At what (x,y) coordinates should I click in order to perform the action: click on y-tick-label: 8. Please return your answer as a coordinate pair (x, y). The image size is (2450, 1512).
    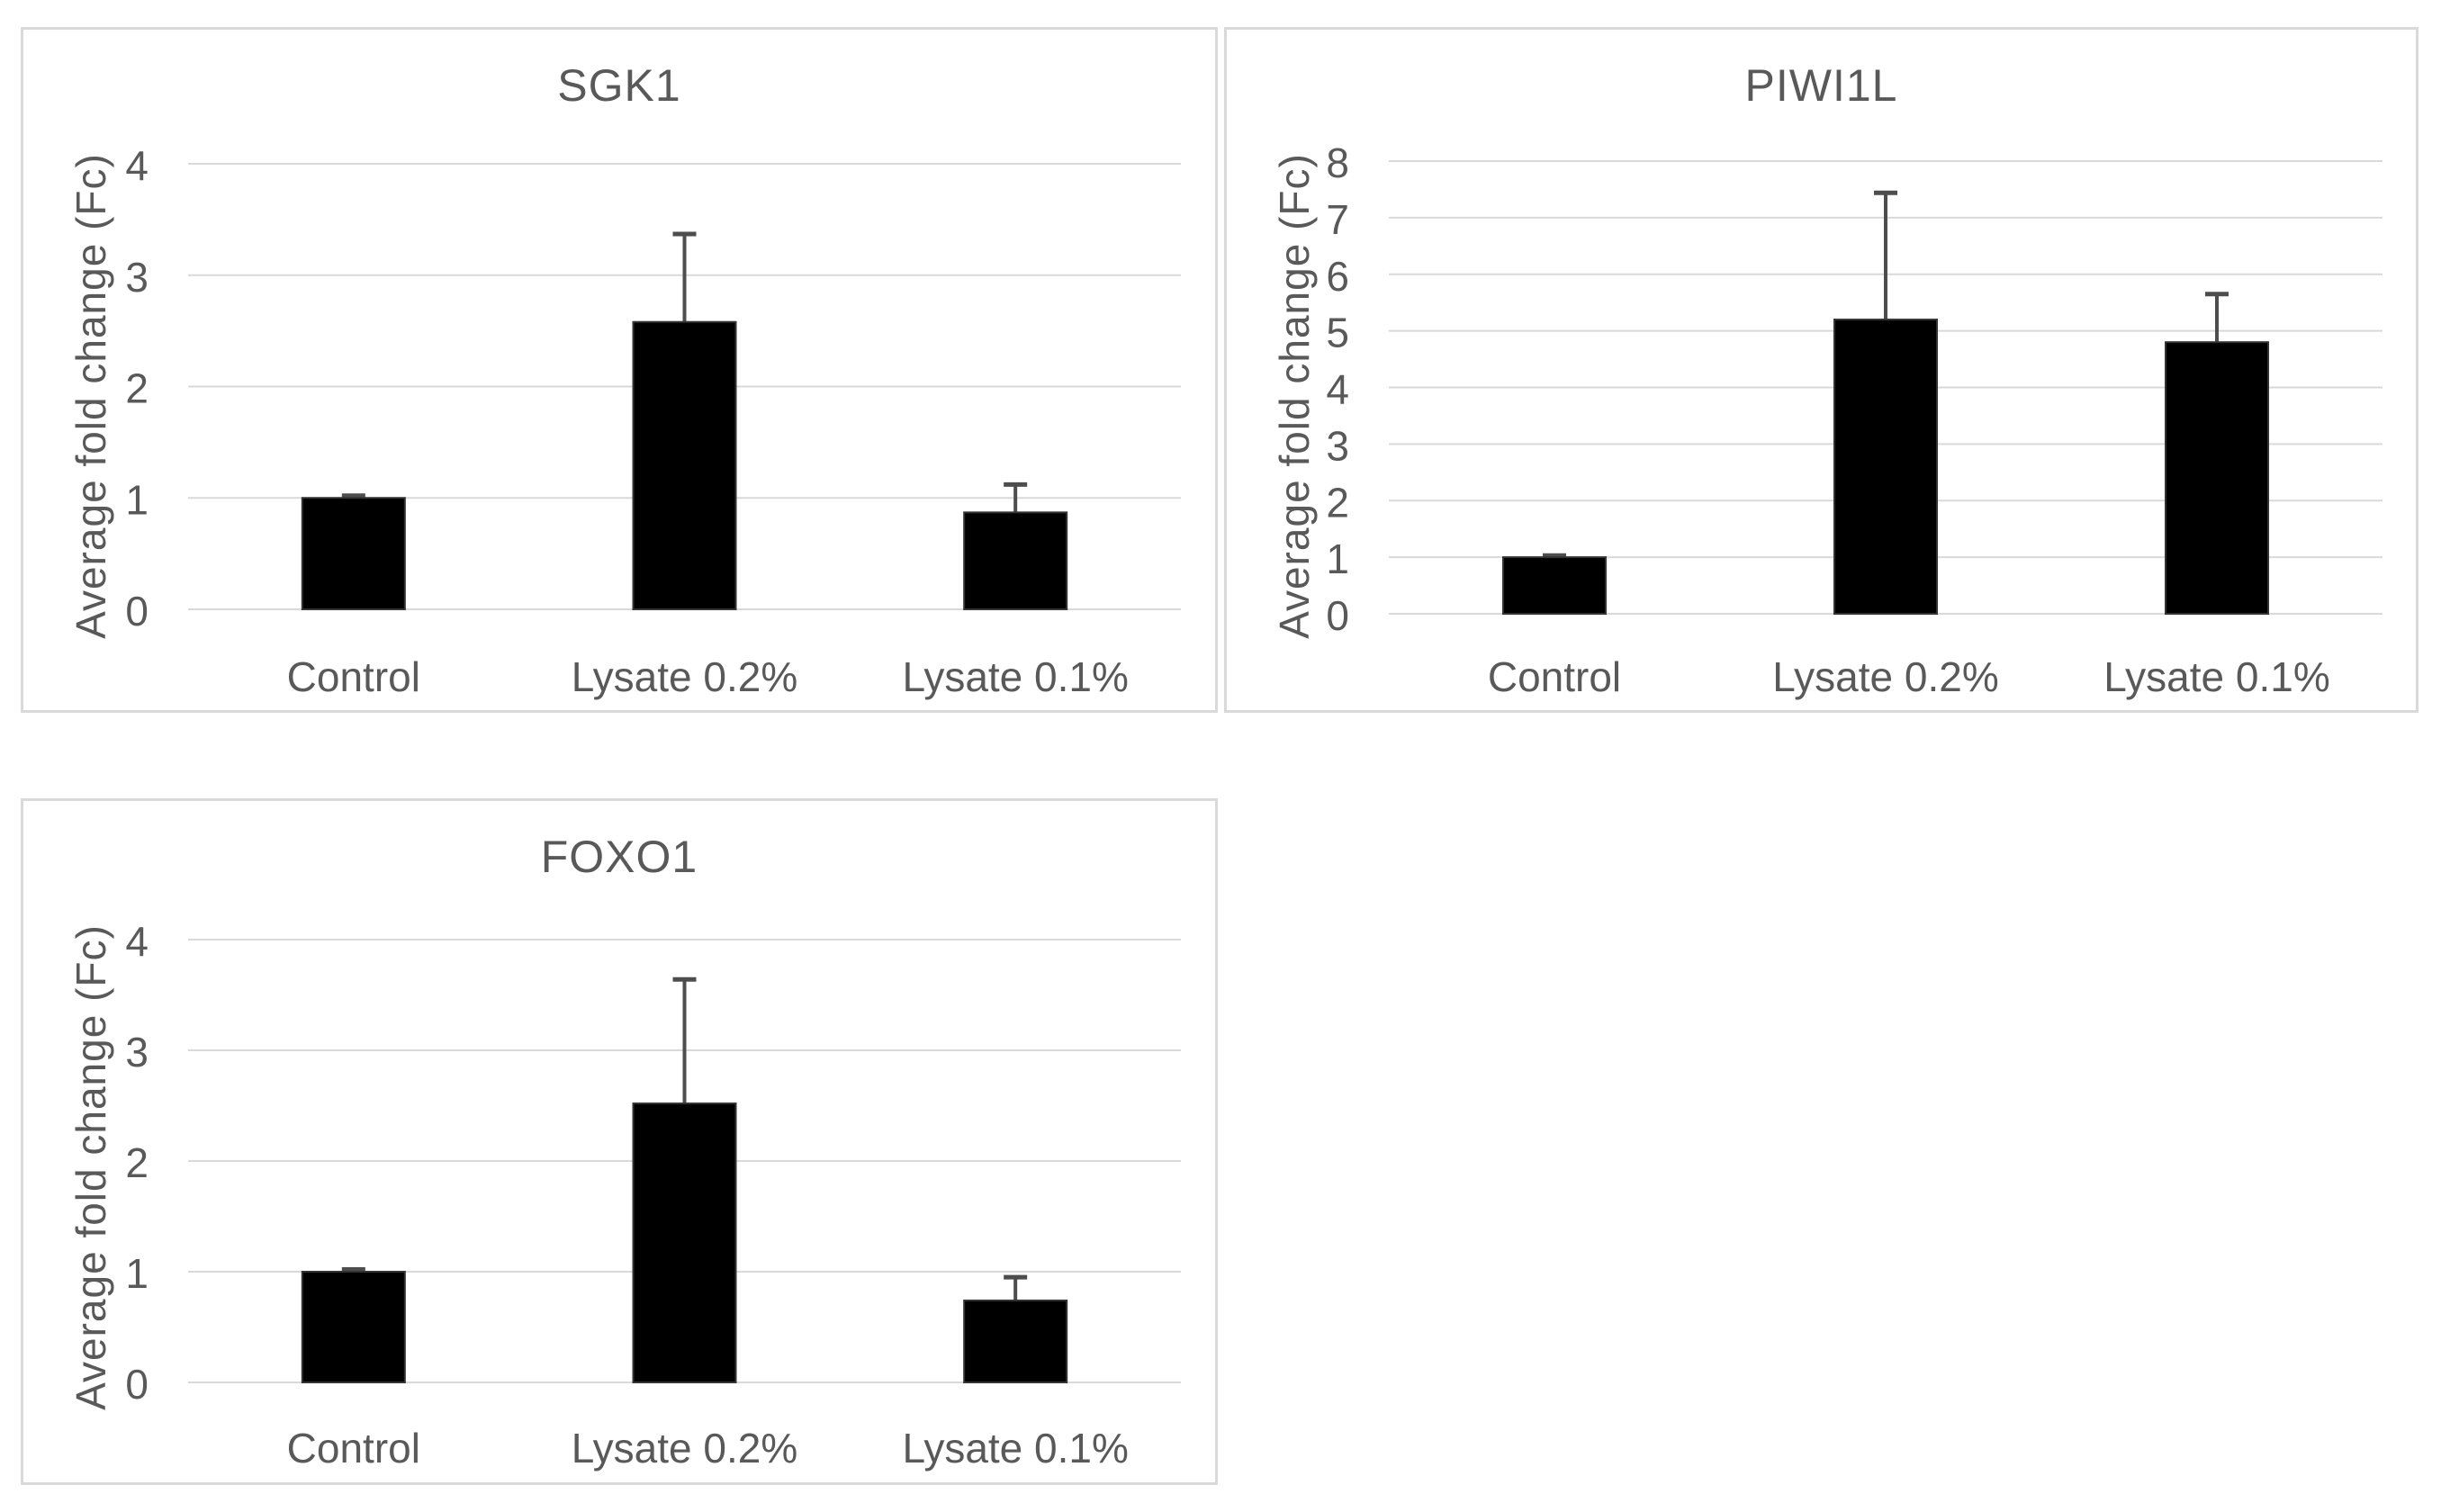
    Looking at the image, I should click on (1337, 163).